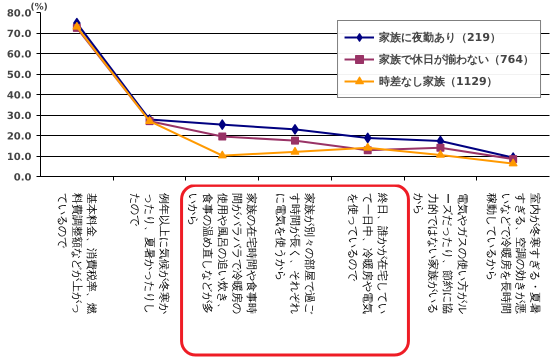 The width and height of the screenshot is (555, 358). I want to click on legend-label: 時差なし家族（1129）, so click(438, 81).